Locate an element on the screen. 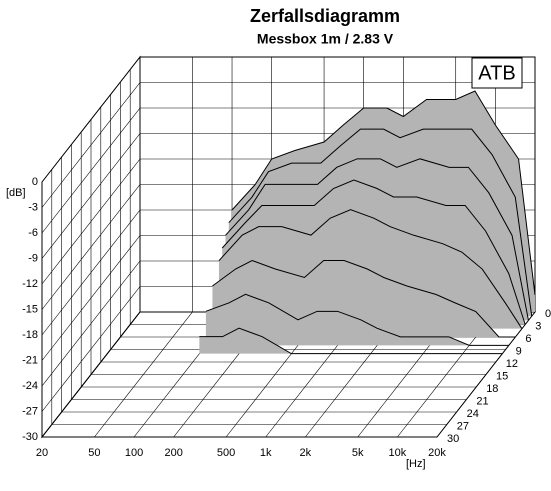 The height and width of the screenshot is (491, 551). y-tick-label: -6 is located at coordinates (33, 233).